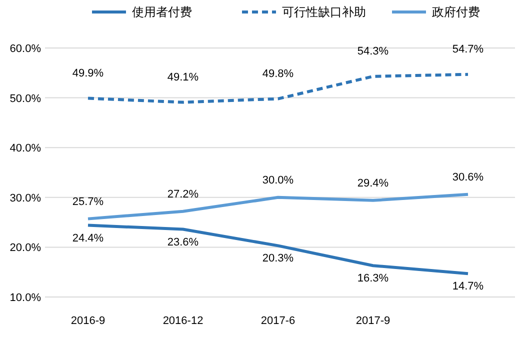 This screenshot has width=523, height=341. What do you see at coordinates (183, 77) in the screenshot?
I see `data-label: 49.1%` at bounding box center [183, 77].